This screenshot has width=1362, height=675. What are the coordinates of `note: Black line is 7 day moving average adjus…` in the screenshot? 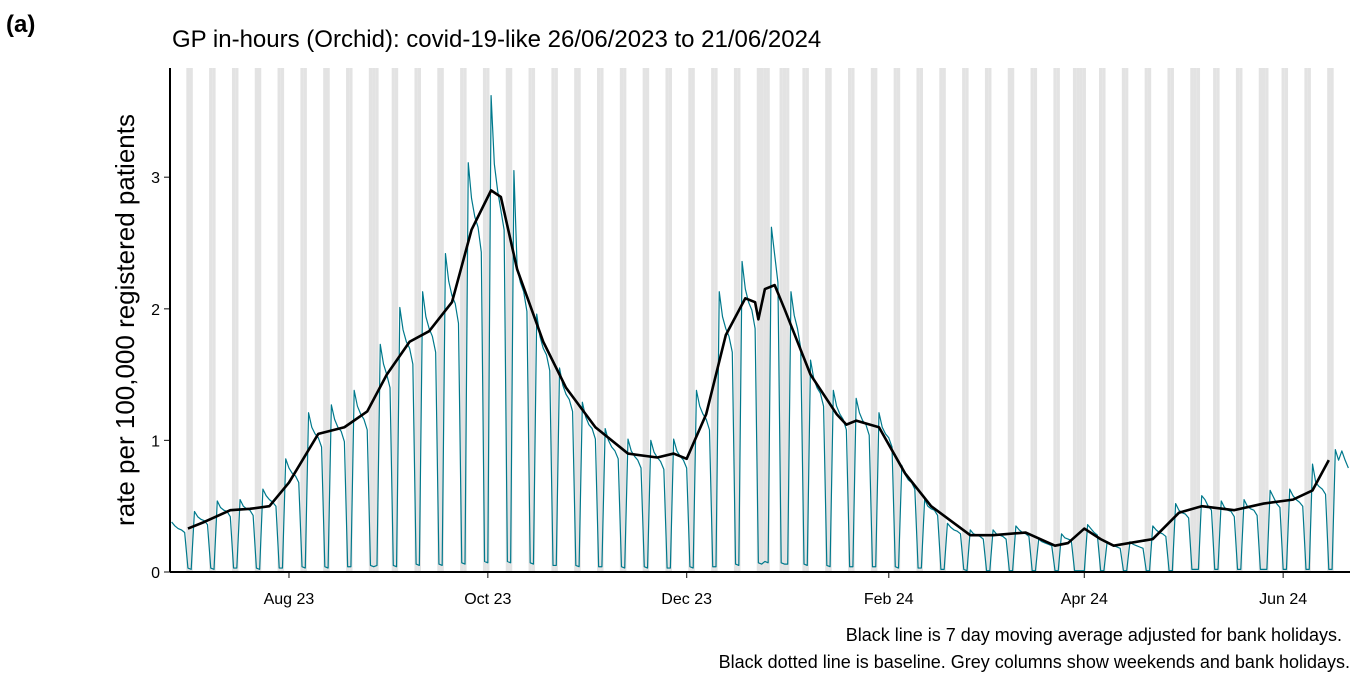 It's located at (1094, 635).